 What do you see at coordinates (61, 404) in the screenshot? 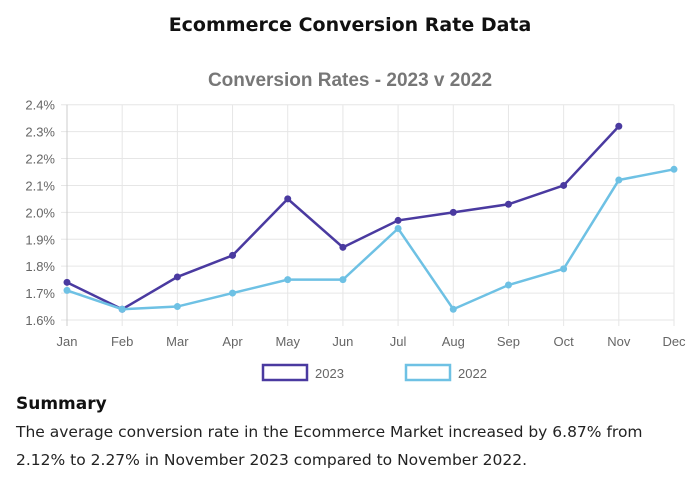
I see `summary-heading: Summary` at bounding box center [61, 404].